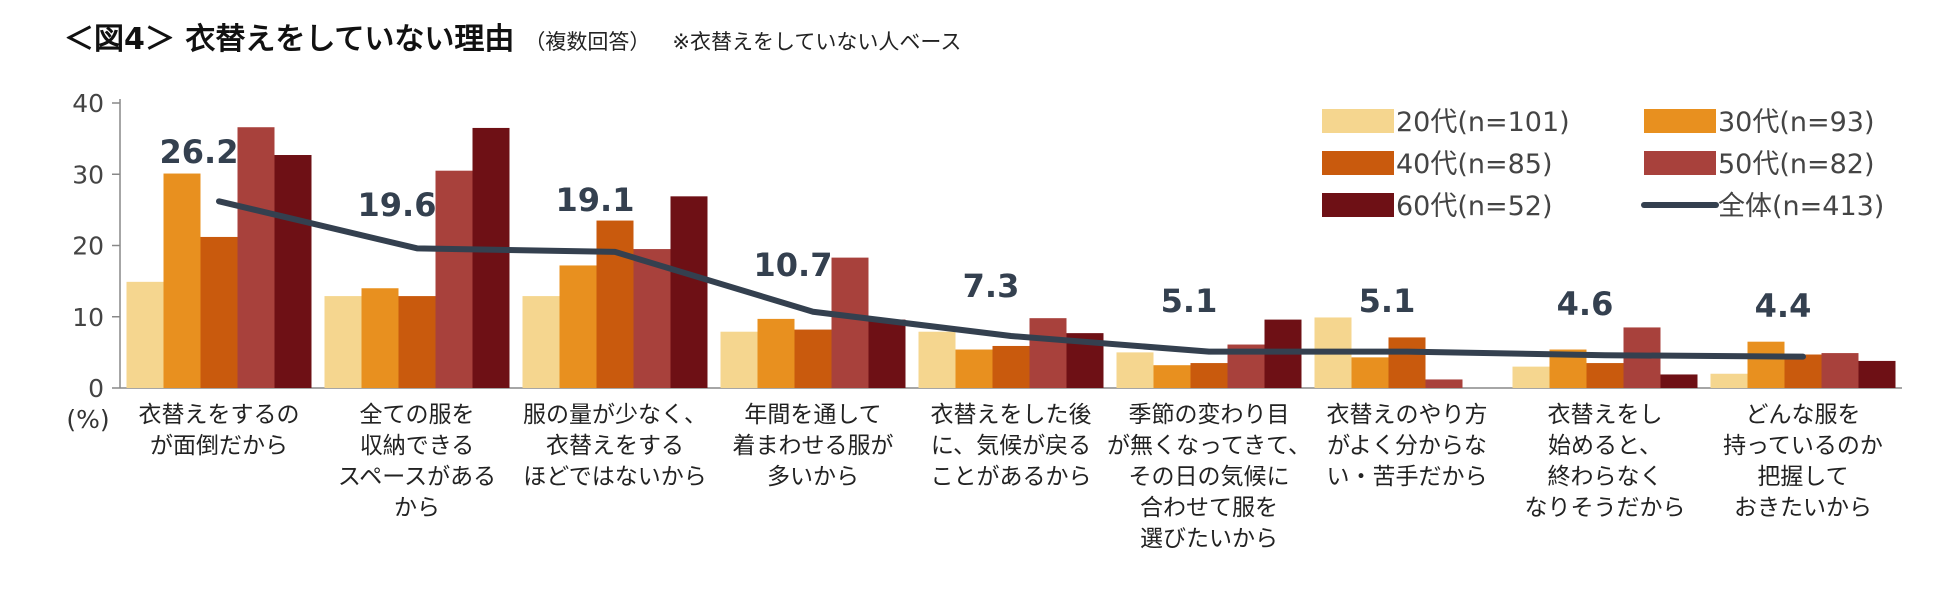  What do you see at coordinates (512, 36) in the screenshot?
I see `title-row: ＜図4＞ 衣替えをしていない理由 （複数回答） ※衣替えをしていない人ベース` at bounding box center [512, 36].